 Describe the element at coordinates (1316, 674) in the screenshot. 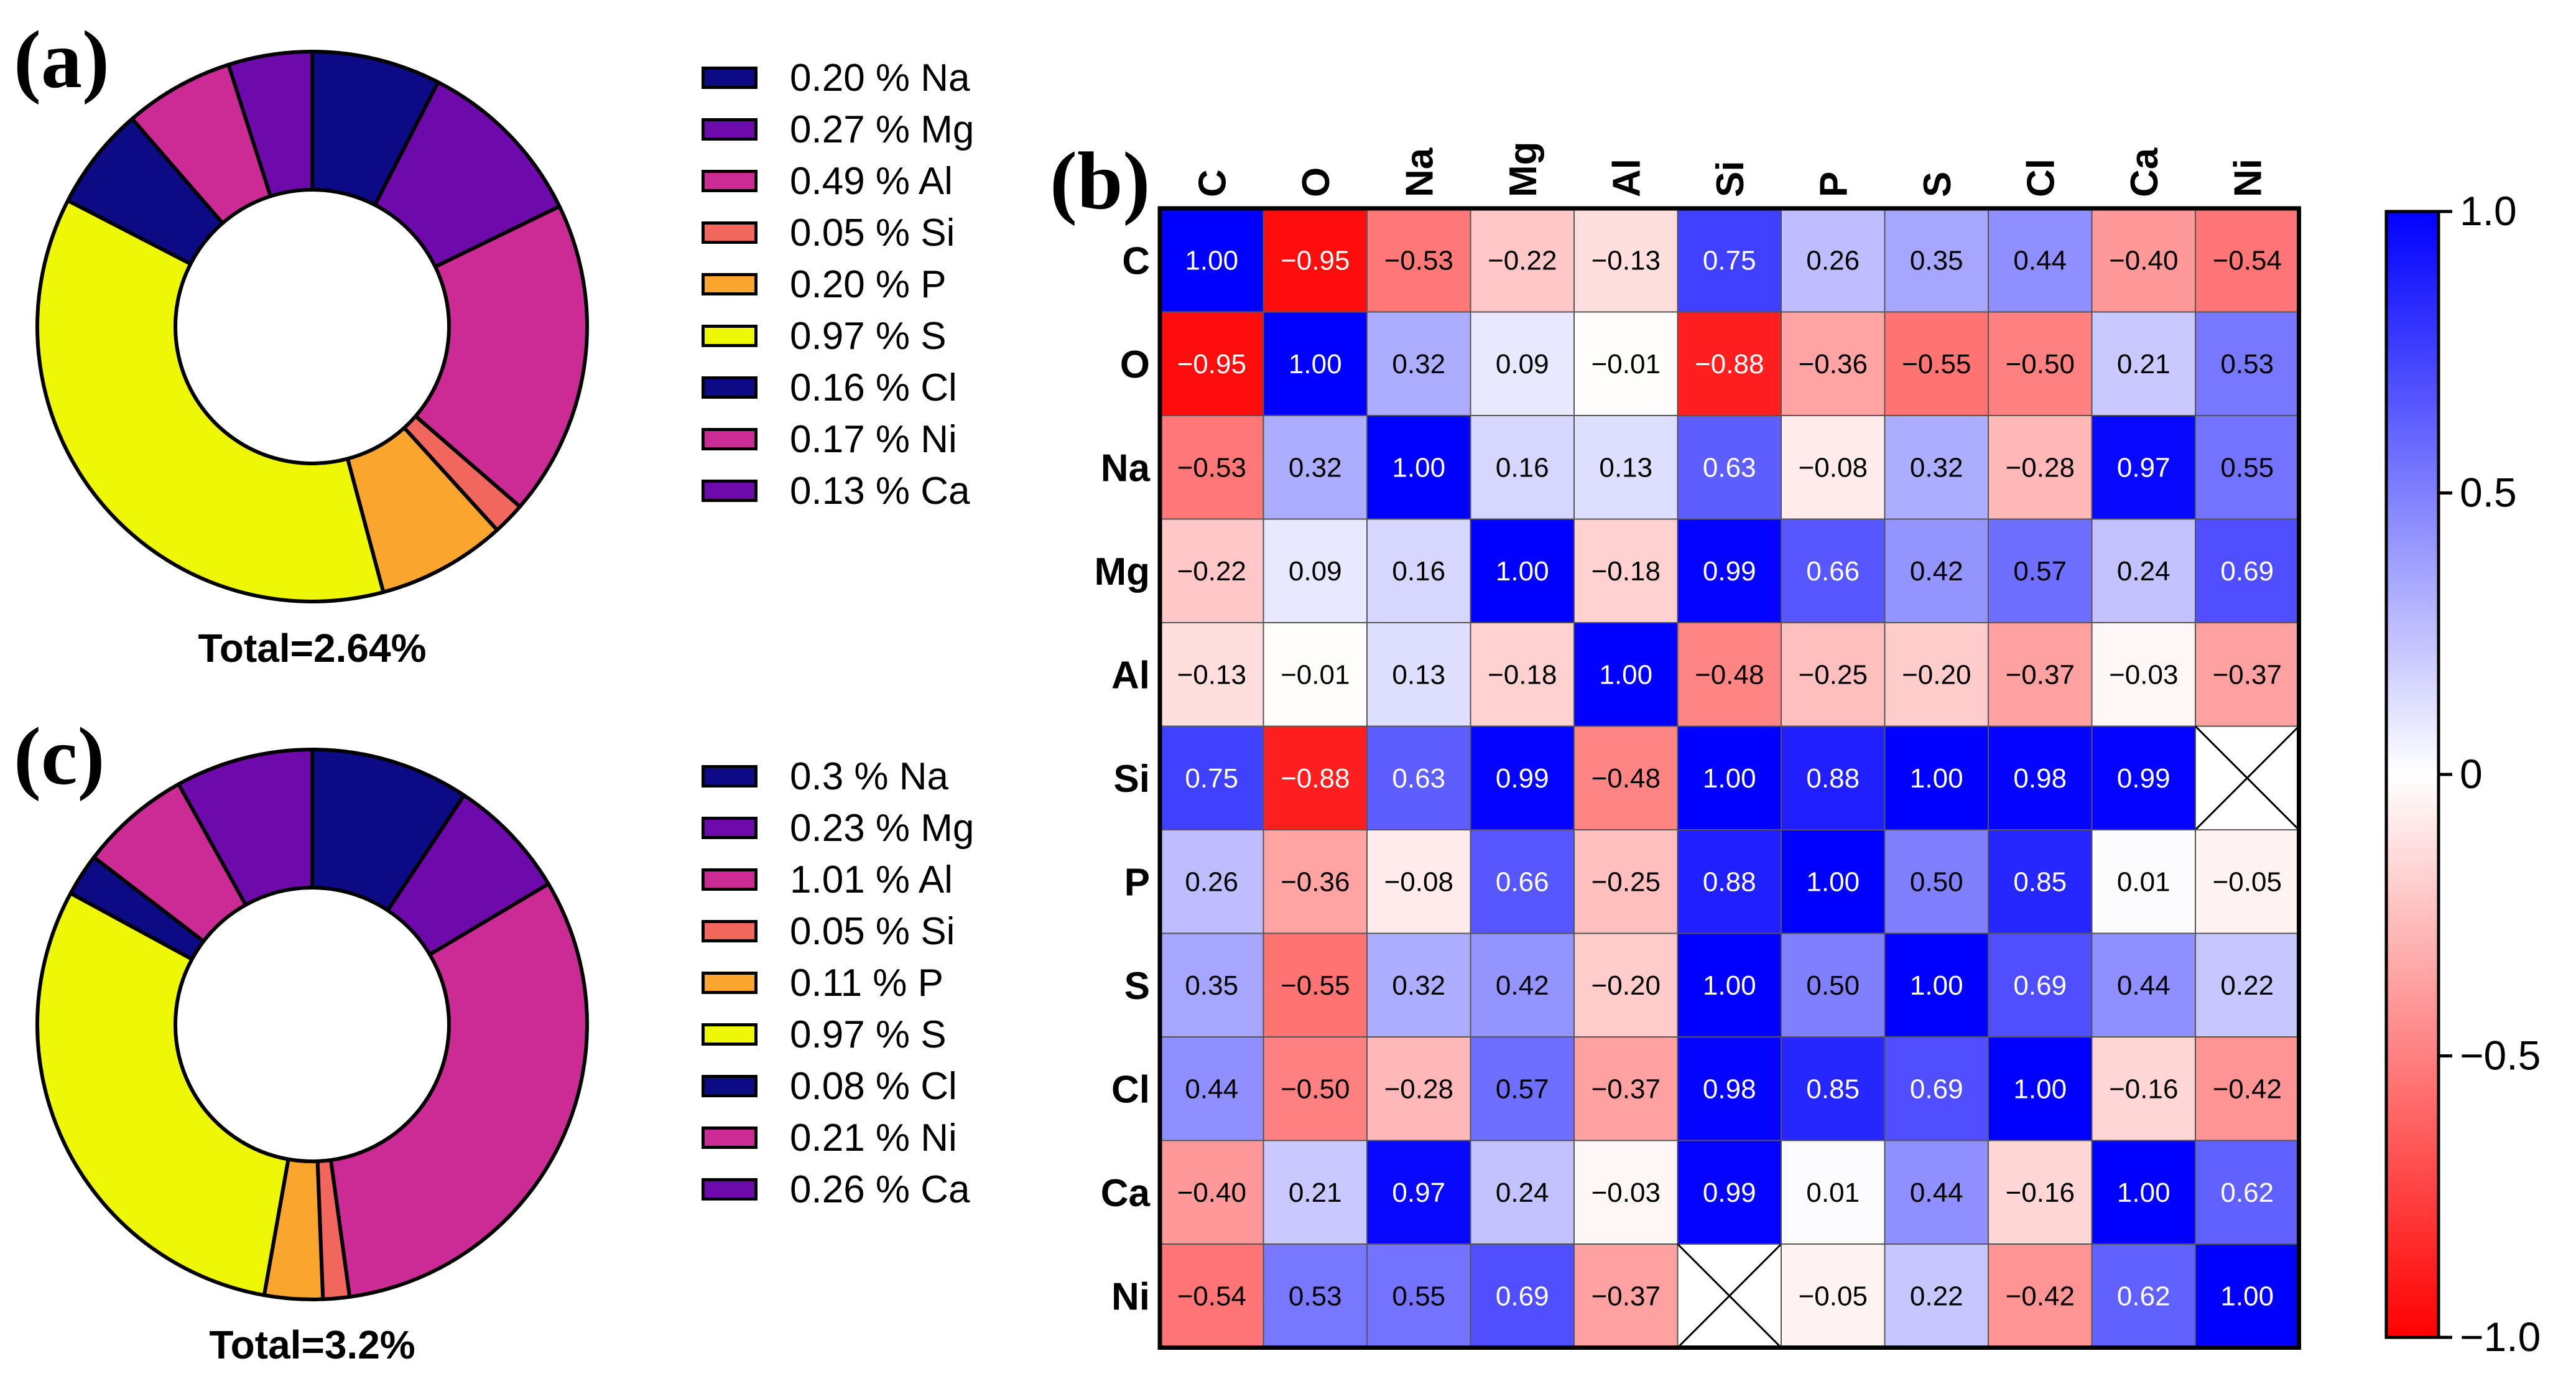

I see `heatmap-value-label: −0.01` at that location.